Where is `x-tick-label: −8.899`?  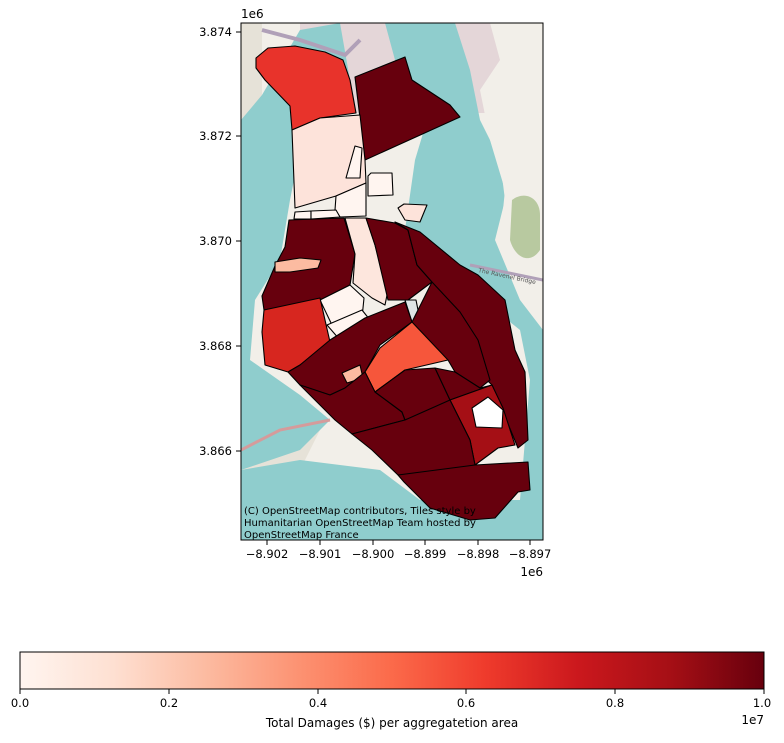
x-tick-label: −8.899 is located at coordinates (425, 554).